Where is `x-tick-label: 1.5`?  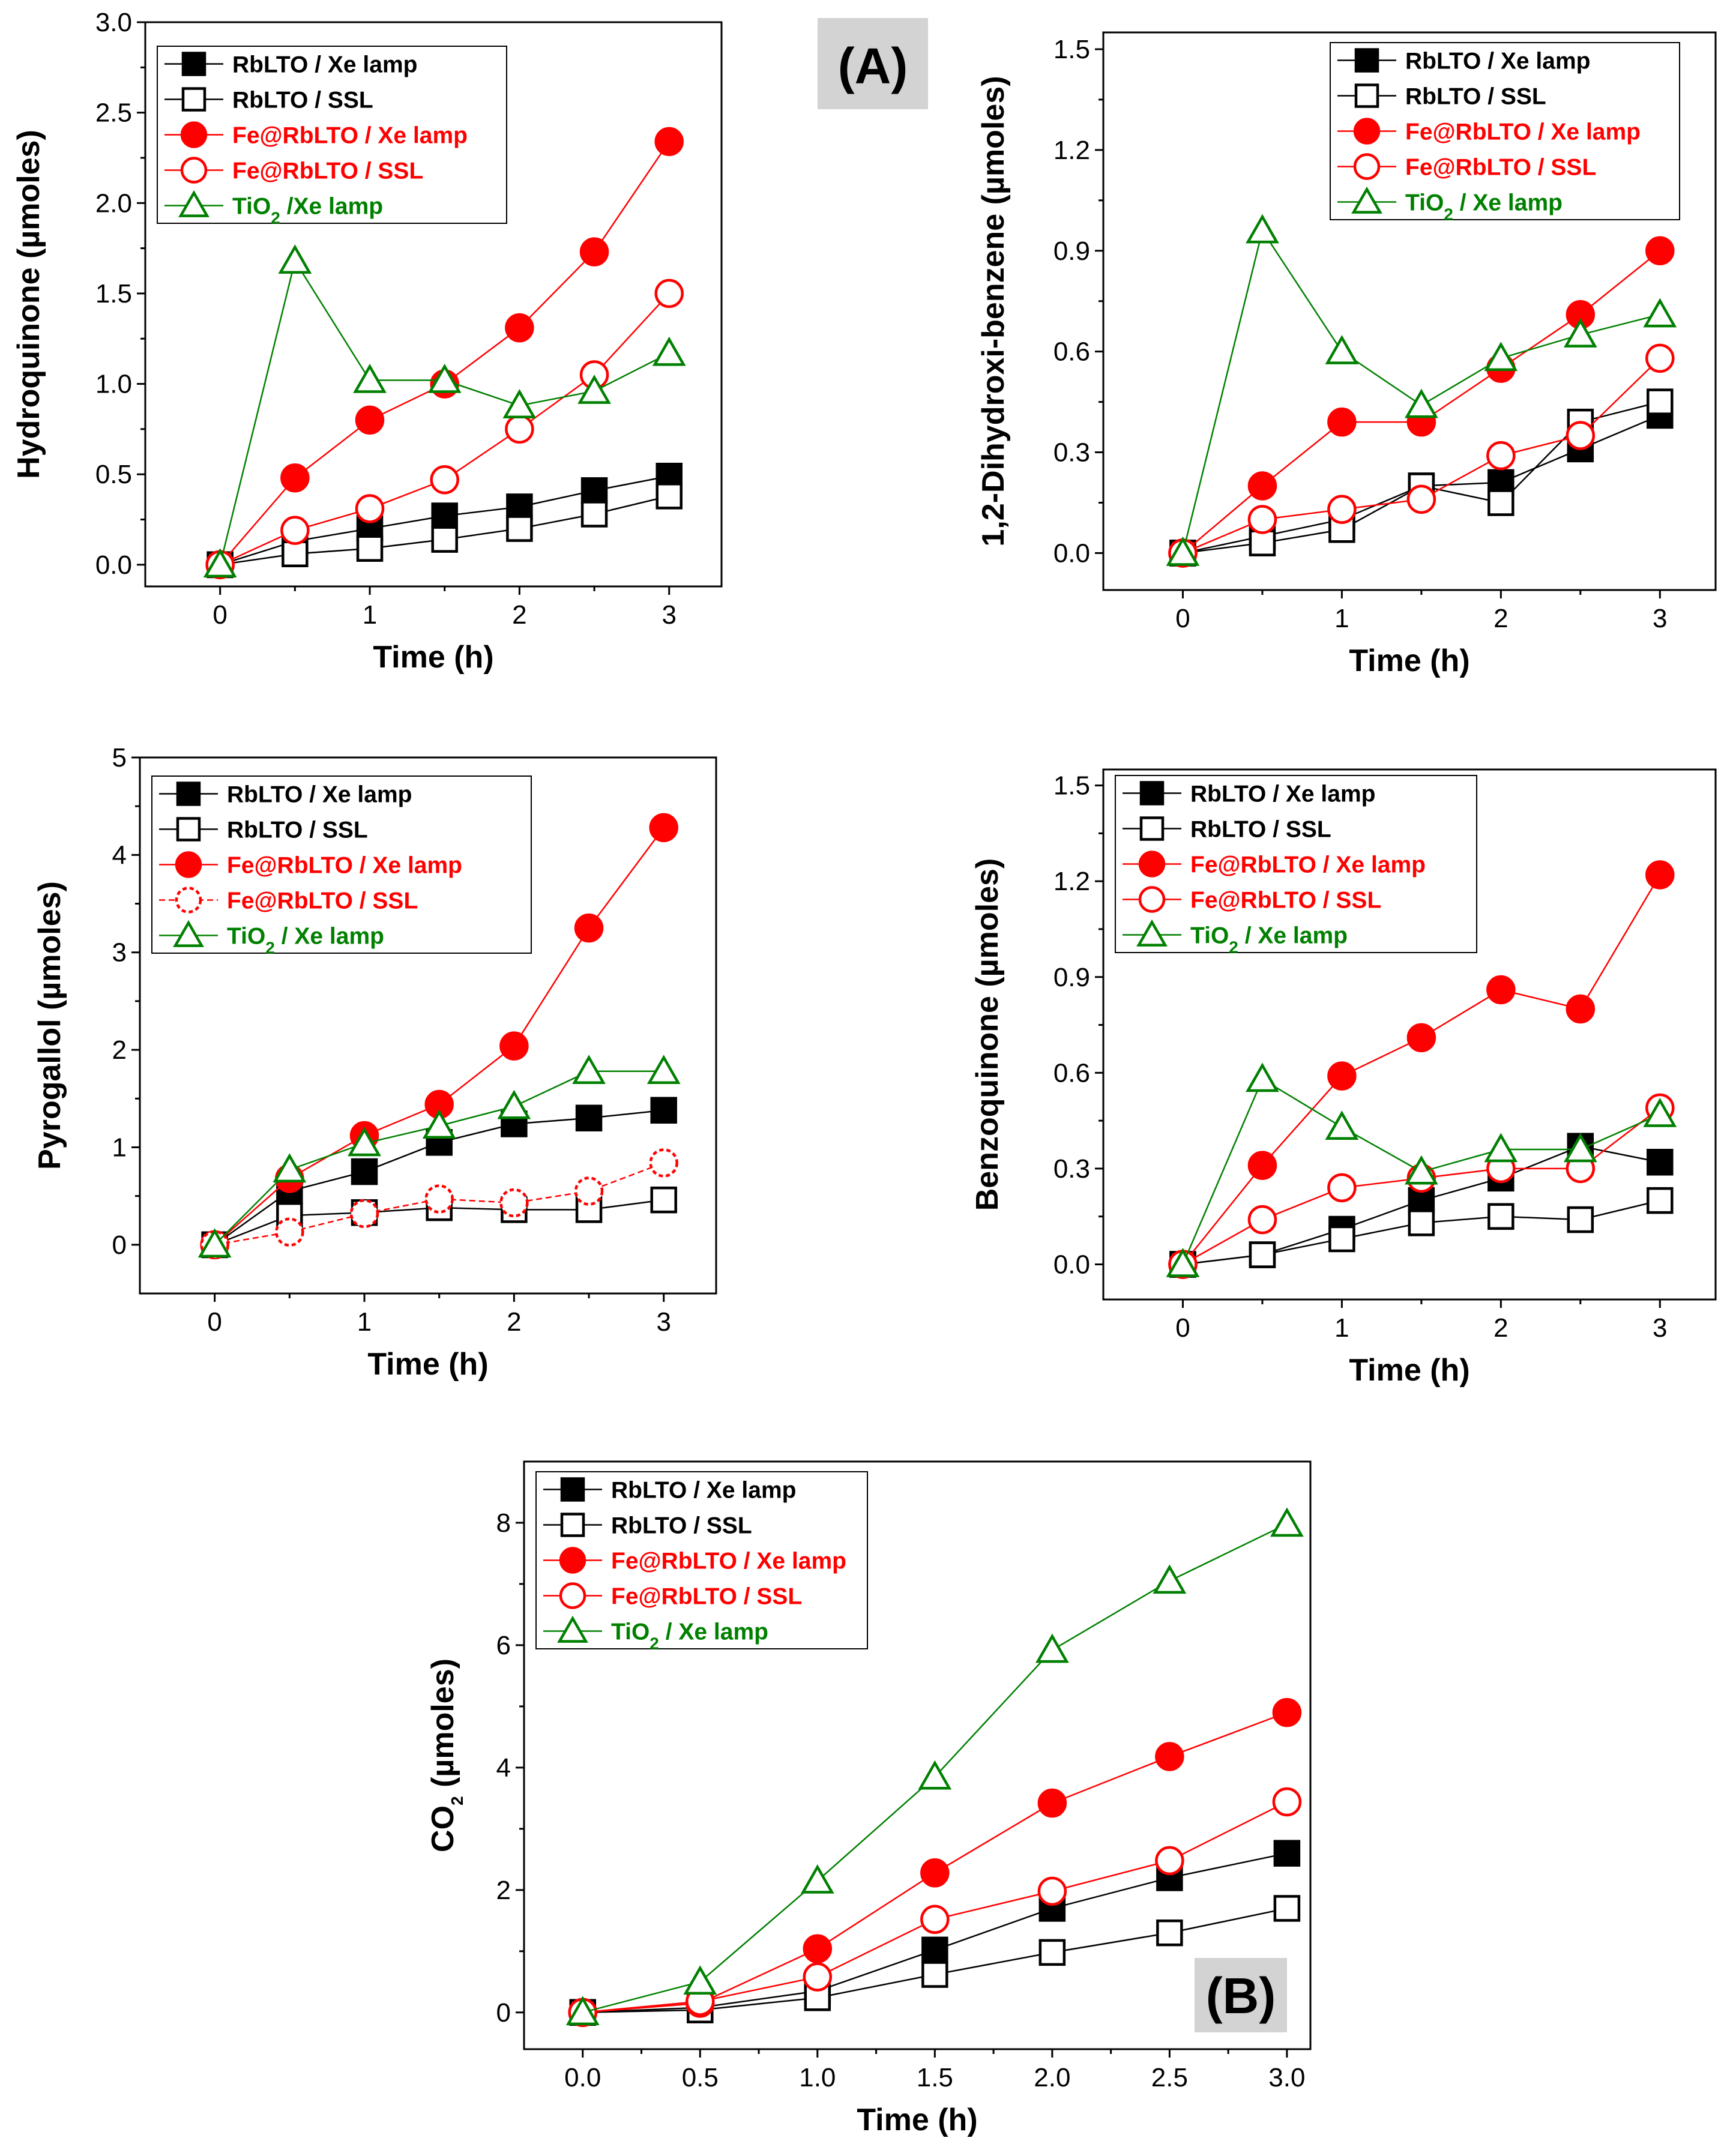
x-tick-label: 1.5 is located at coordinates (935, 2077).